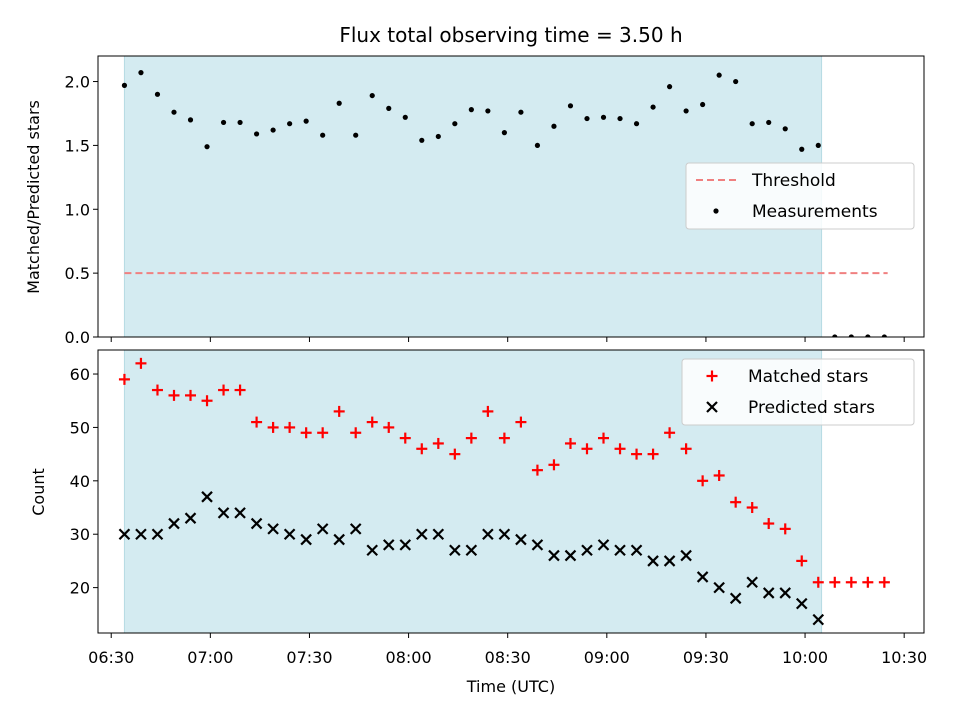 The image size is (960, 720). I want to click on bottom-x-tick-label: 08:00, so click(409, 657).